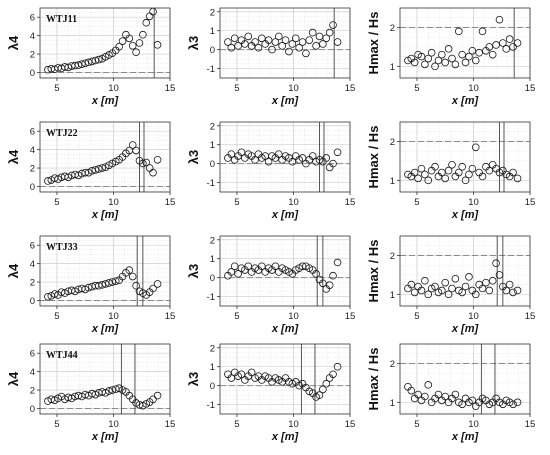  I want to click on row-label: WTJ11, so click(61, 19).